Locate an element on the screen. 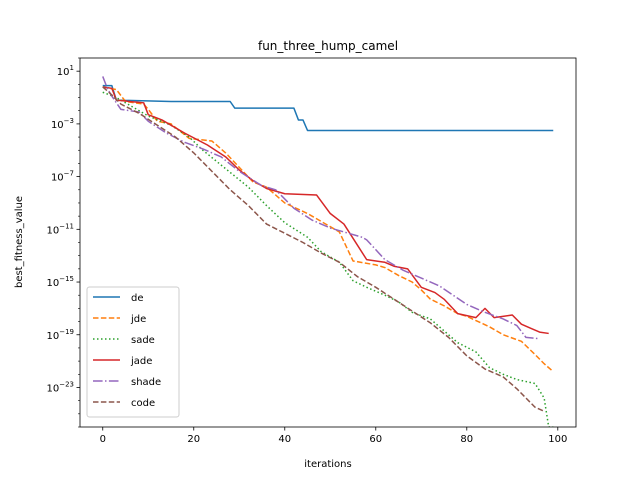 The height and width of the screenshot is (480, 640). x-tick-label: 20 is located at coordinates (193, 439).